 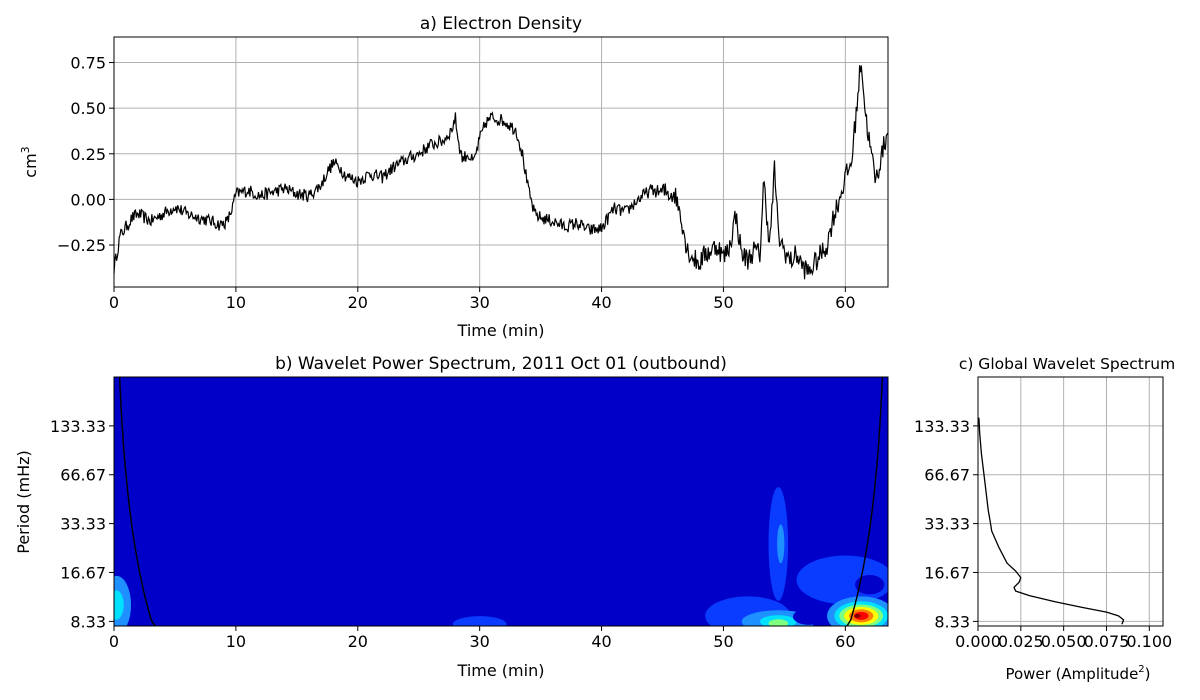 I want to click on panel-c-xtick-label: 0.025, so click(x=1021, y=641).